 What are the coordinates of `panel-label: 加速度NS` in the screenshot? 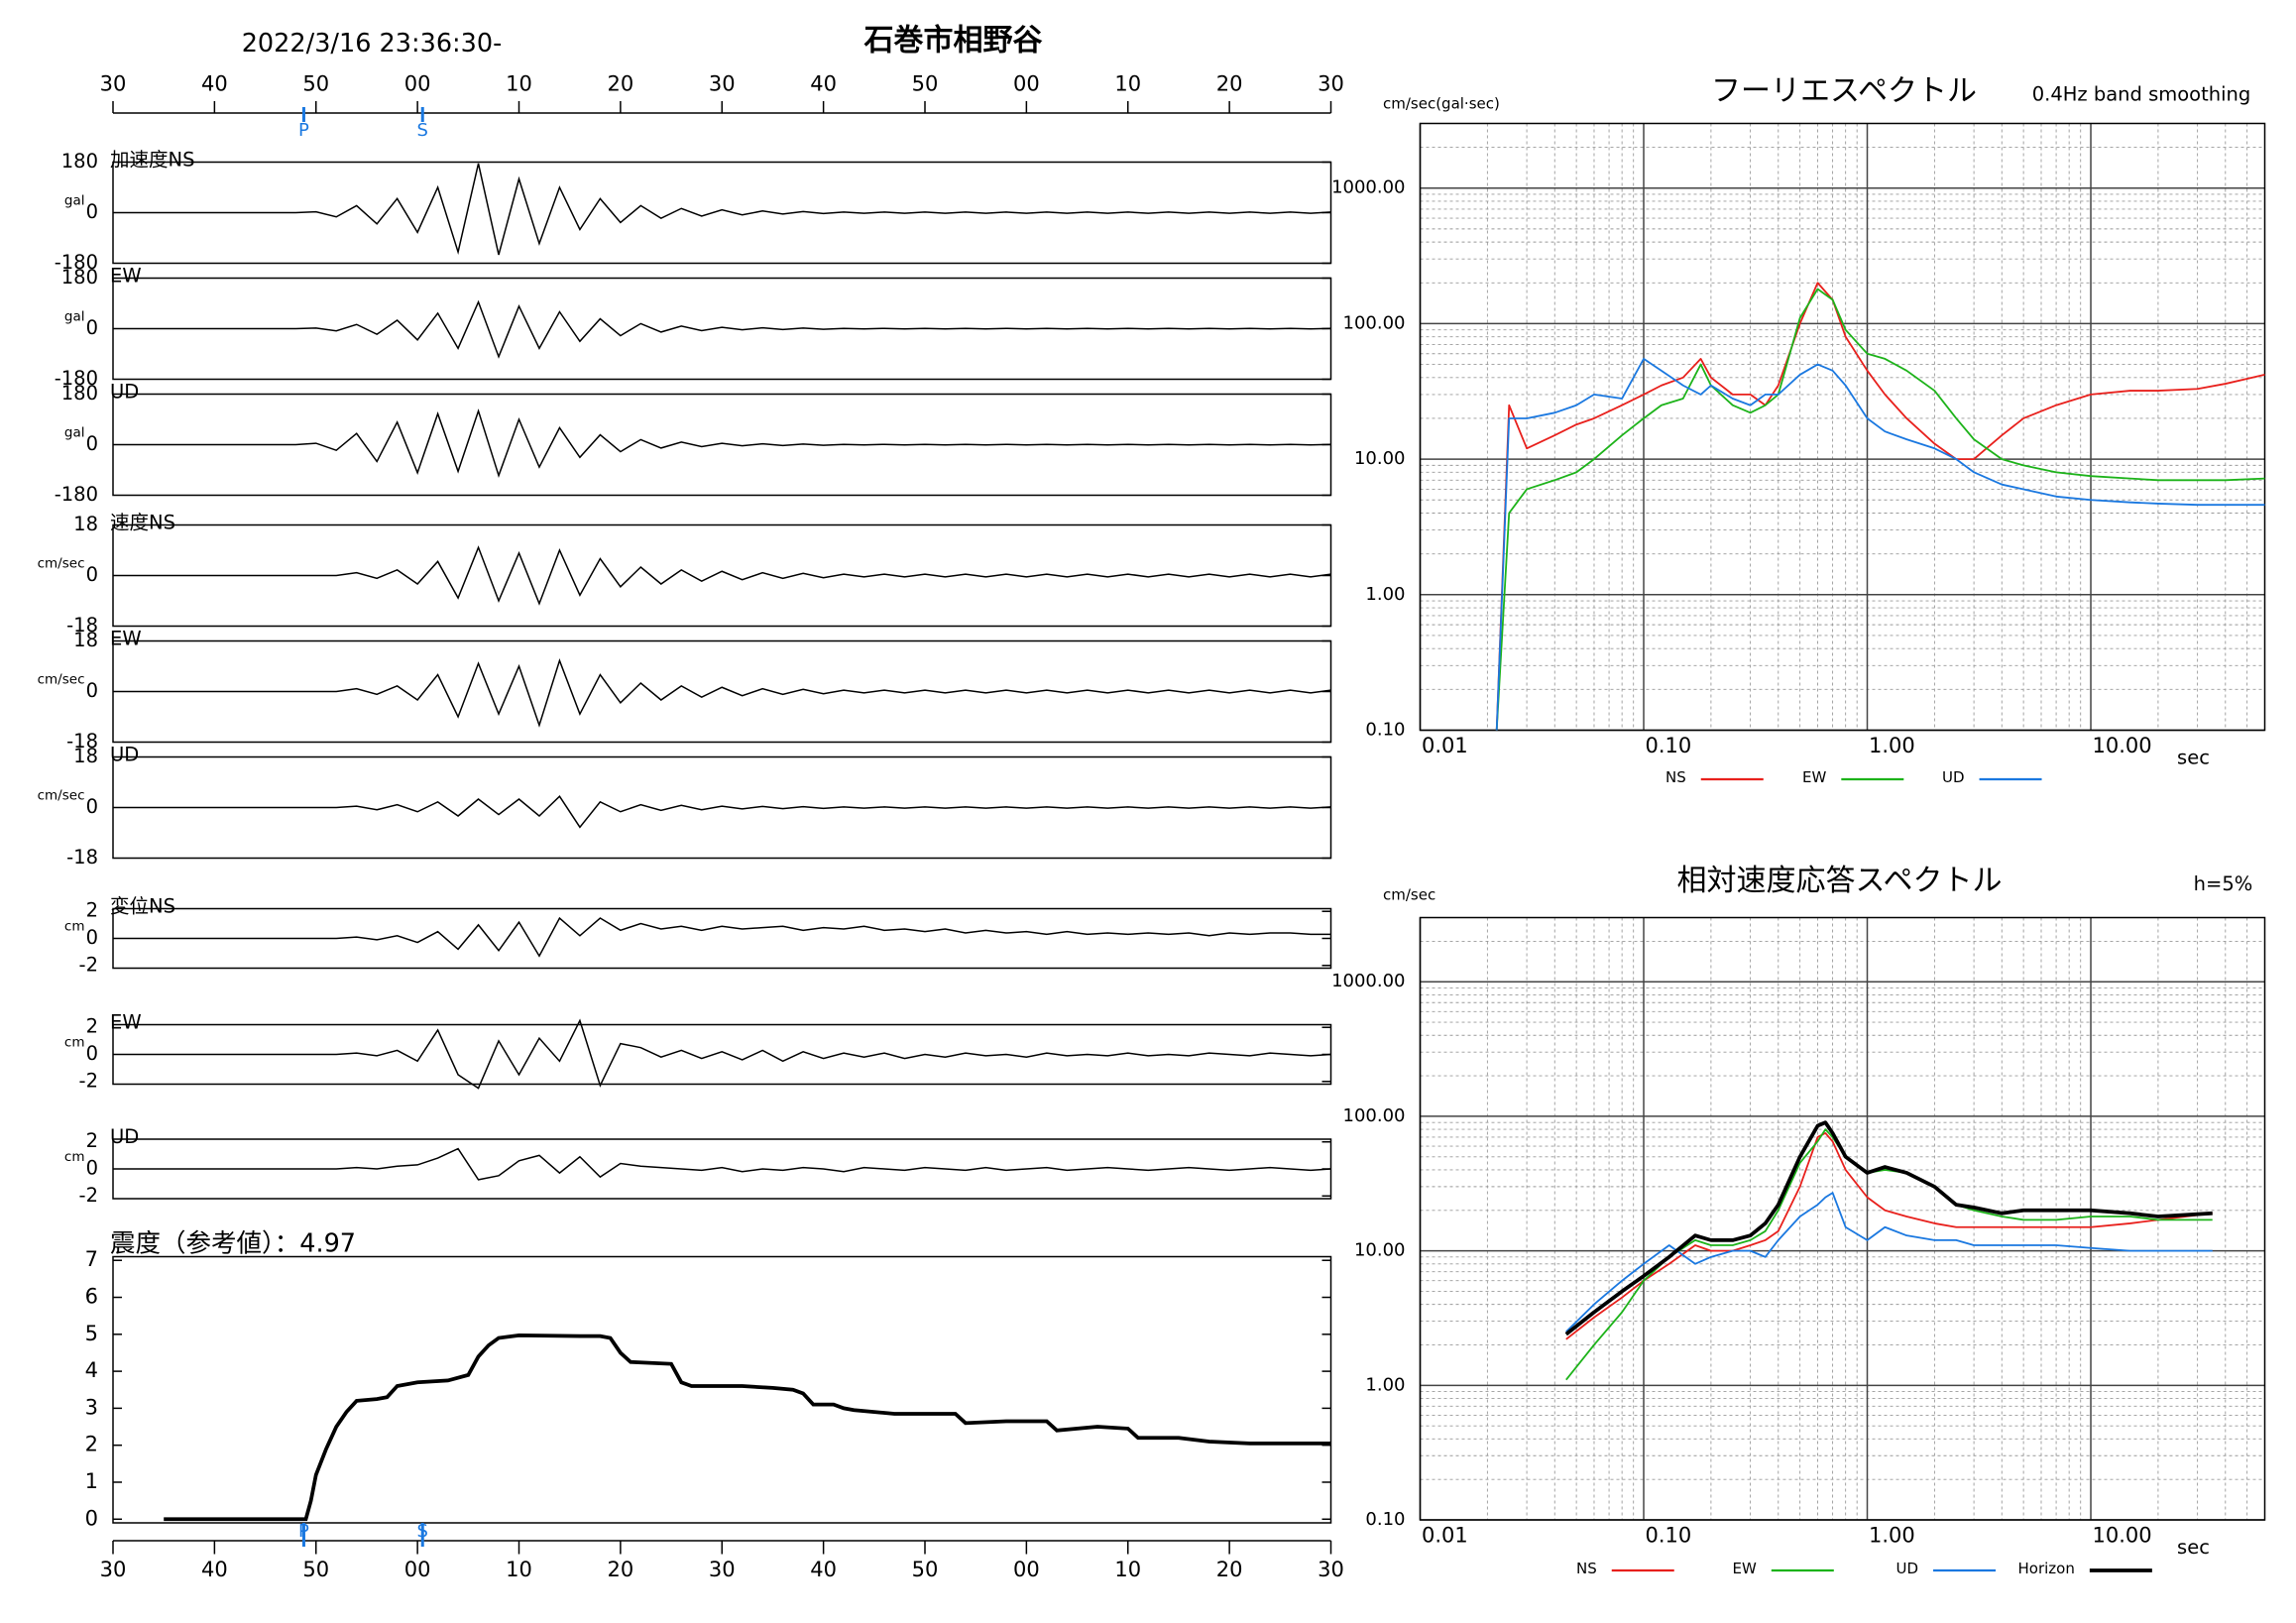 It's located at (152, 160).